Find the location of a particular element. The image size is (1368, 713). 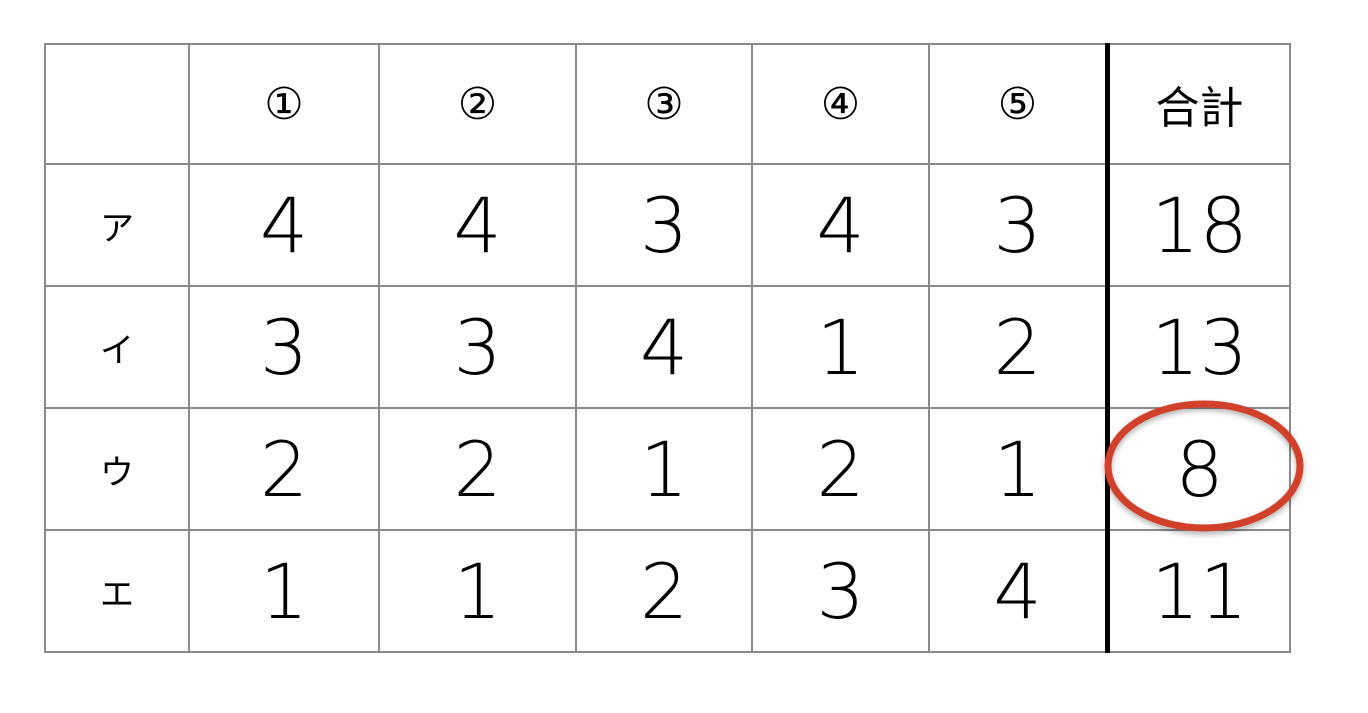

column-header: ④ is located at coordinates (840, 104).